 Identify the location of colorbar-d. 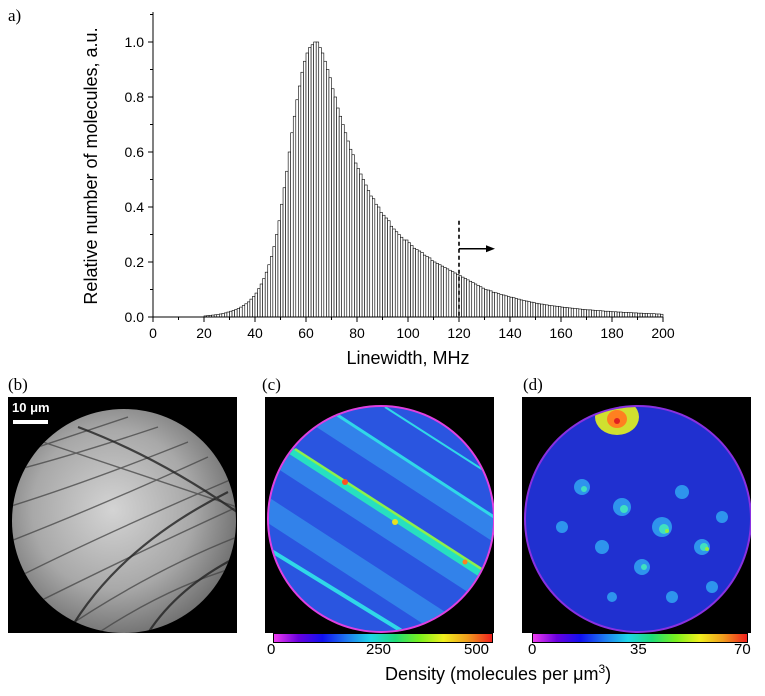
(640, 638).